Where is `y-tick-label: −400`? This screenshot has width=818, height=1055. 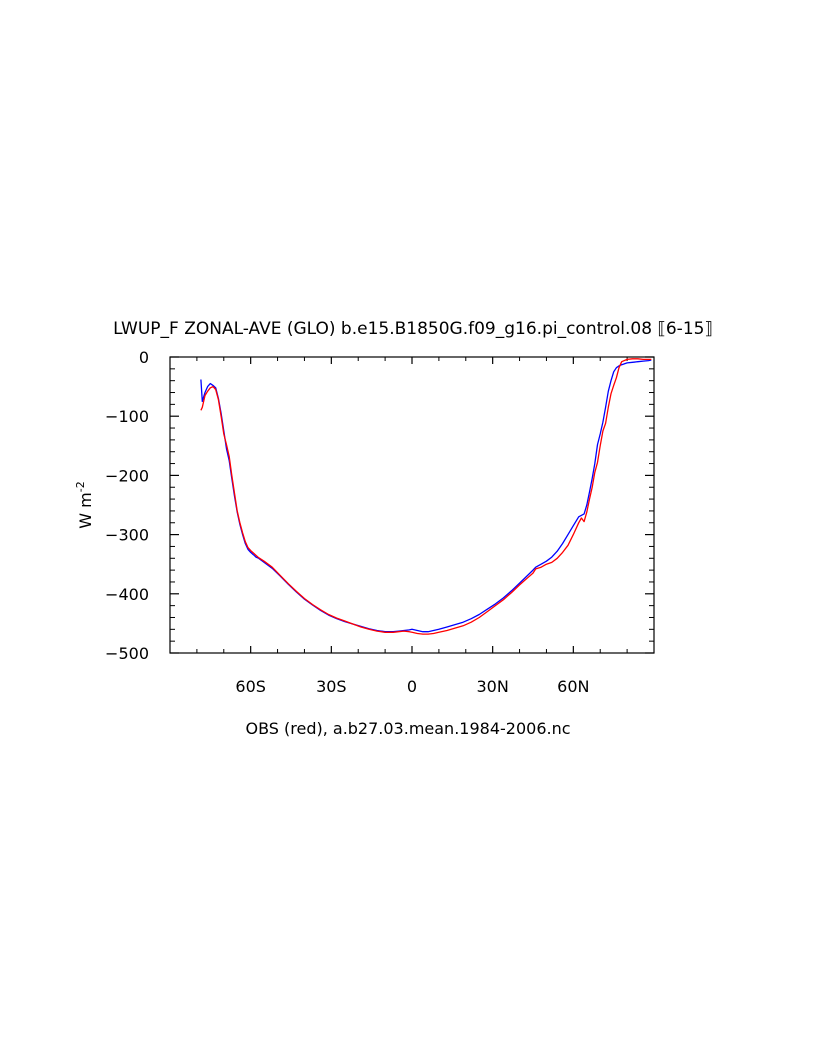
y-tick-label: −400 is located at coordinates (127, 594).